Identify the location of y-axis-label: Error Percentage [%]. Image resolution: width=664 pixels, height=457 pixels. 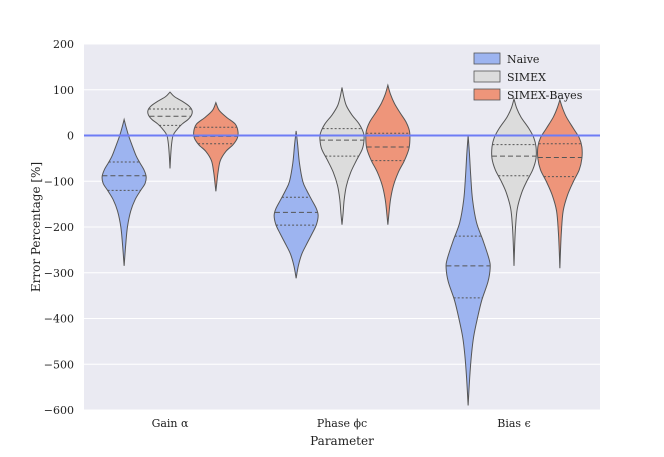
(36, 227).